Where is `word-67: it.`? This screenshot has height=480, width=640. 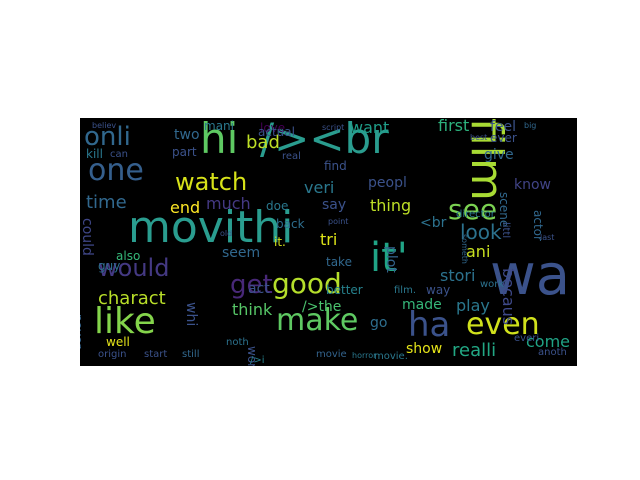 word-67: it. is located at coordinates (280, 242).